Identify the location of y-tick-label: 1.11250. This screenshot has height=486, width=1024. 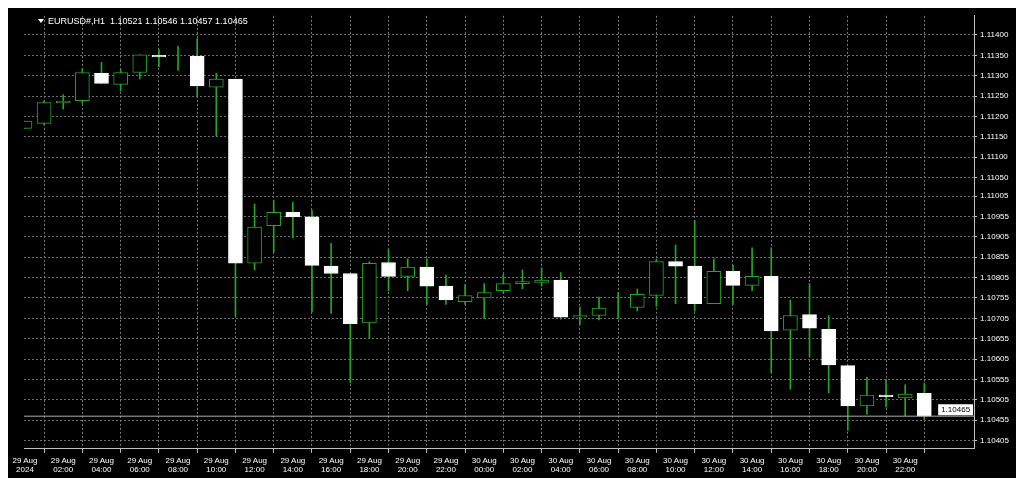
(994, 96).